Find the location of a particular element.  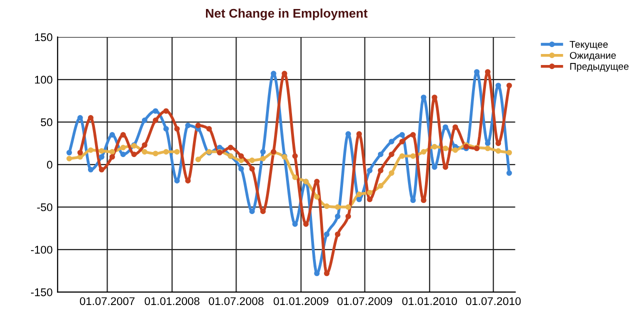

y-tick-label: 50 is located at coordinates (46, 122).